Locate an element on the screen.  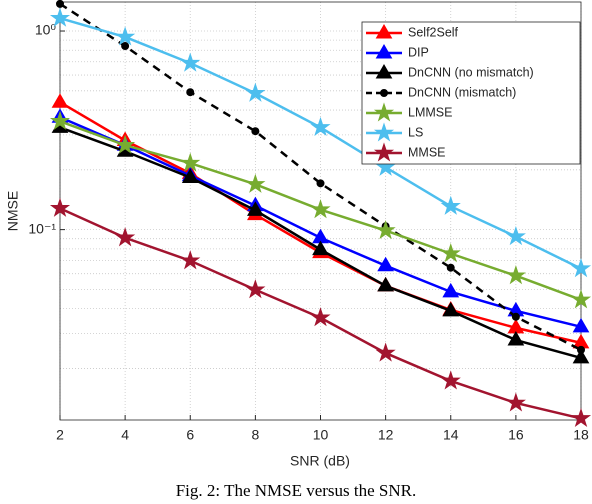
x-tick-label: 18 is located at coordinates (581, 435).